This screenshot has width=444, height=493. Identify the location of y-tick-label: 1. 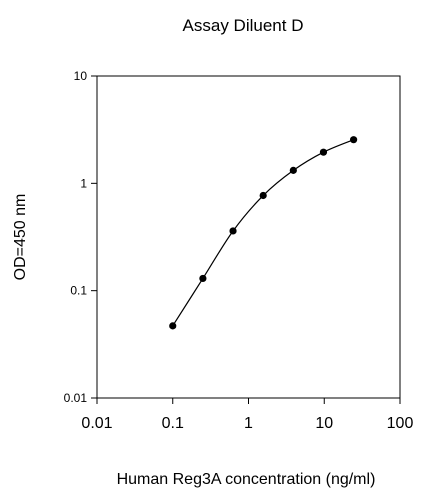
(83, 183).